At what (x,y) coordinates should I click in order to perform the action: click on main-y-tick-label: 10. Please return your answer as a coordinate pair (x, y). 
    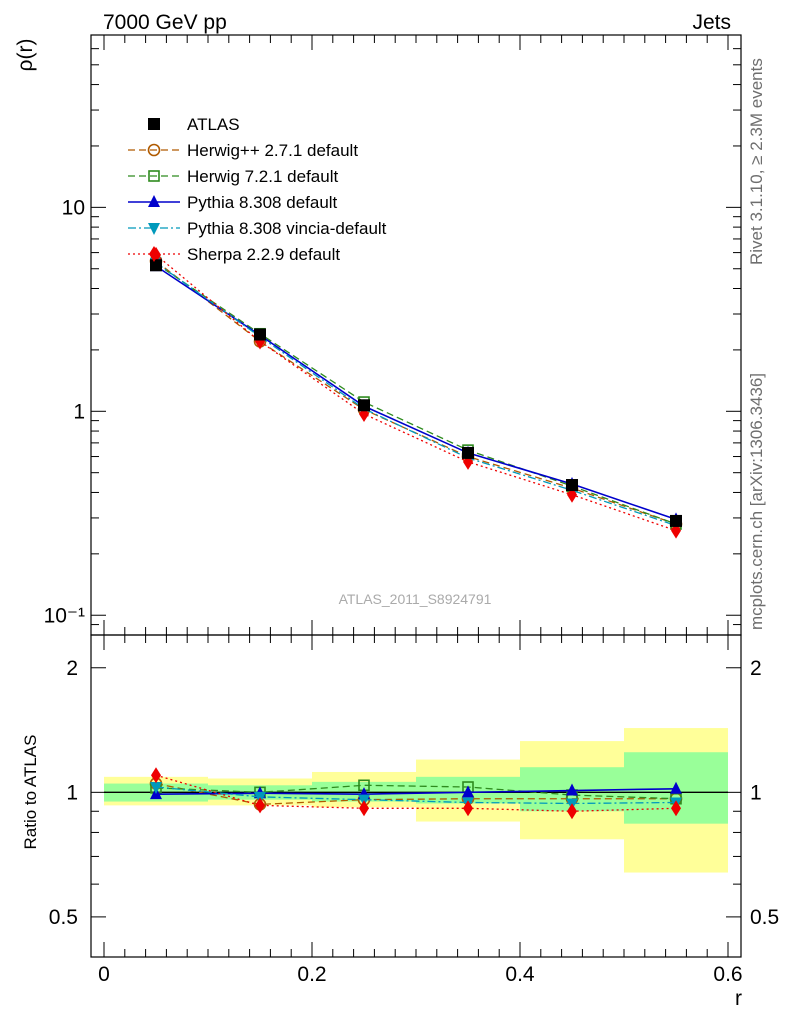
    Looking at the image, I should click on (73, 208).